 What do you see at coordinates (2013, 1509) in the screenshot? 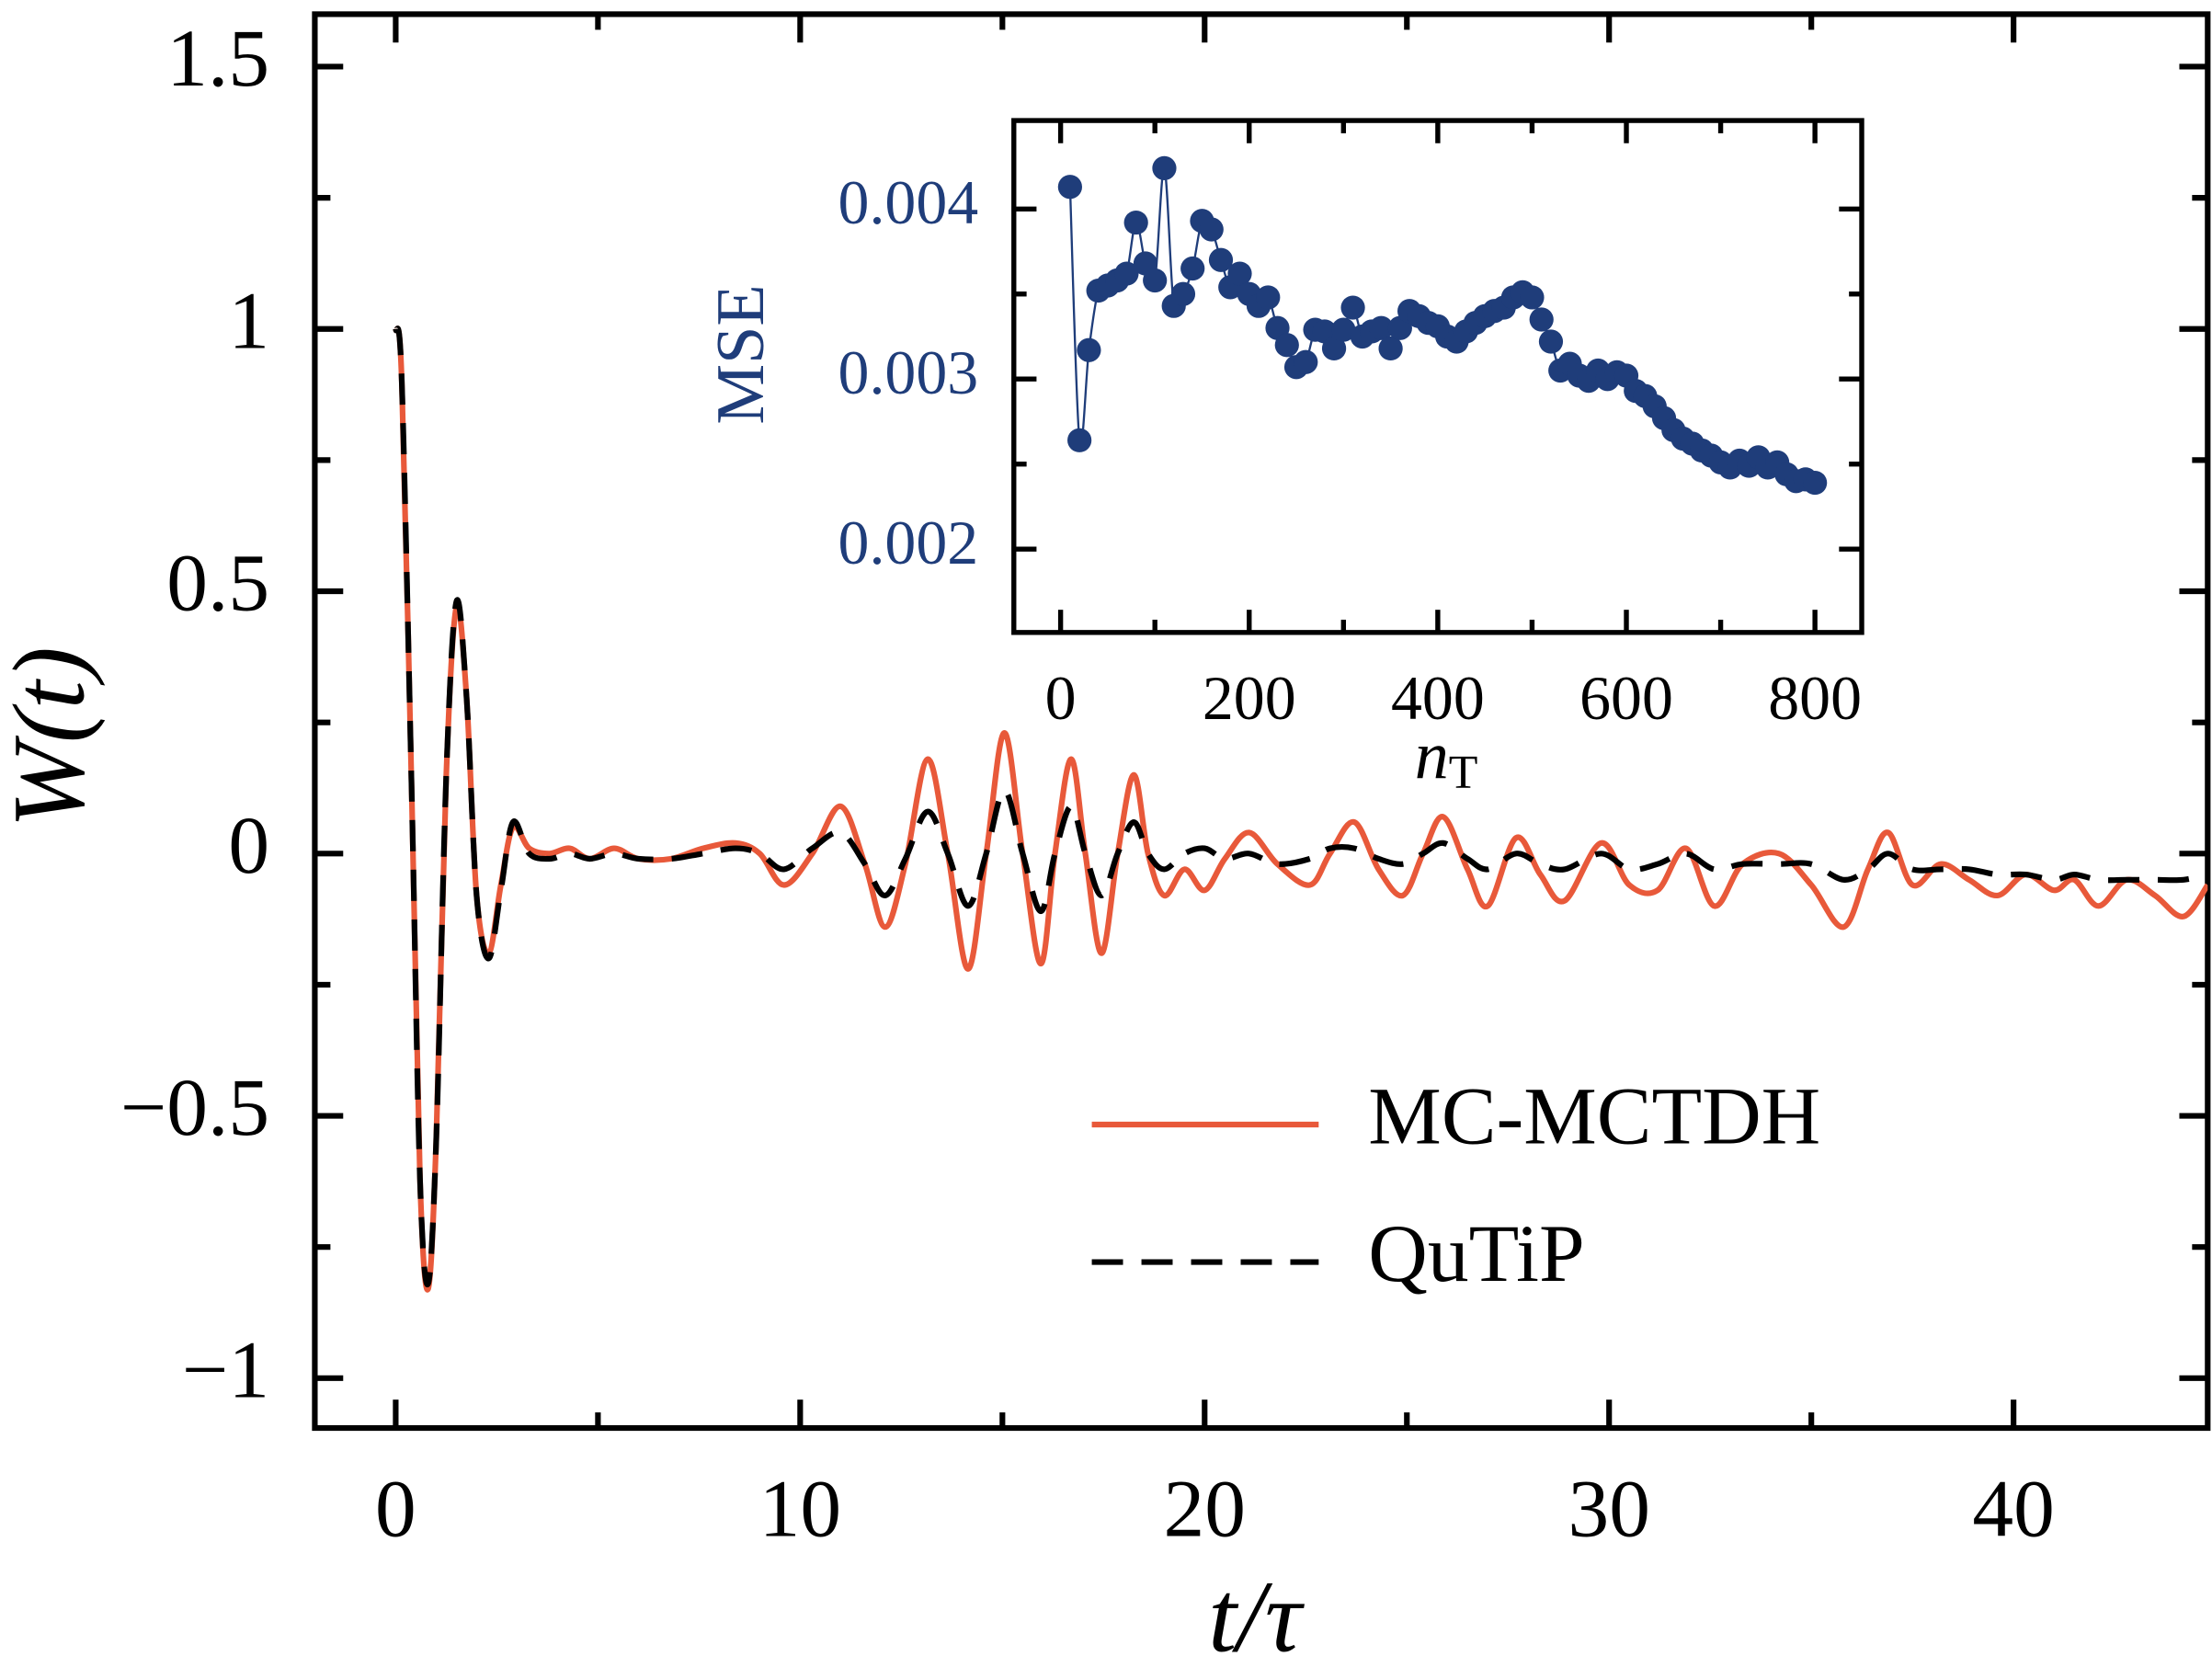
I see `x-tick-label: 40` at bounding box center [2013, 1509].